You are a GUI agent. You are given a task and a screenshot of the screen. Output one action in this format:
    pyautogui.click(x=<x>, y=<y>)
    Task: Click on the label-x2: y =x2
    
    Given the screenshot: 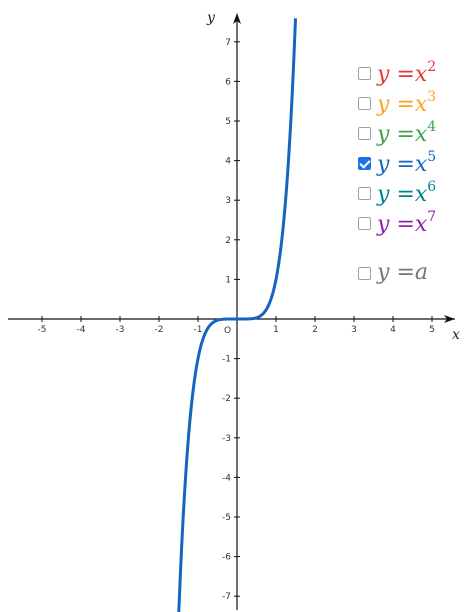 What is the action you would take?
    pyautogui.click(x=407, y=73)
    